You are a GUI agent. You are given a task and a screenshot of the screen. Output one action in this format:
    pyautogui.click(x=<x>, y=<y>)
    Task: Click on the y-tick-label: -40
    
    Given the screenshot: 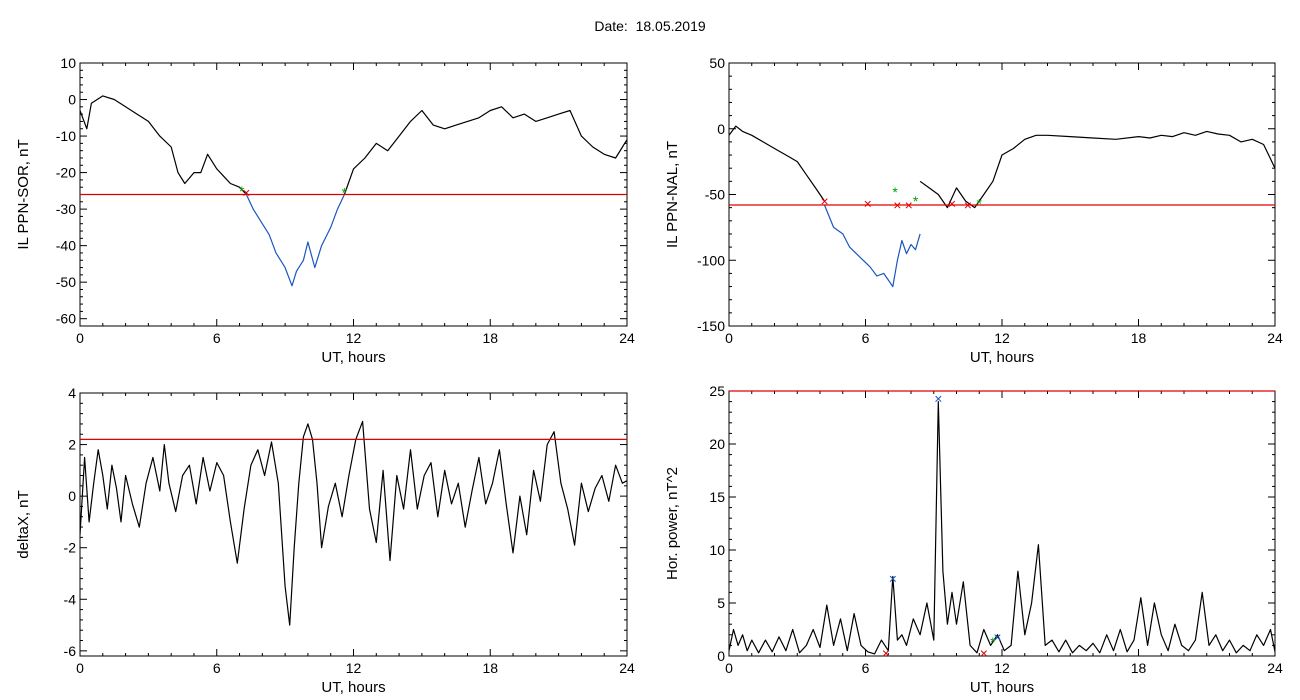 What is the action you would take?
    pyautogui.click(x=66, y=246)
    